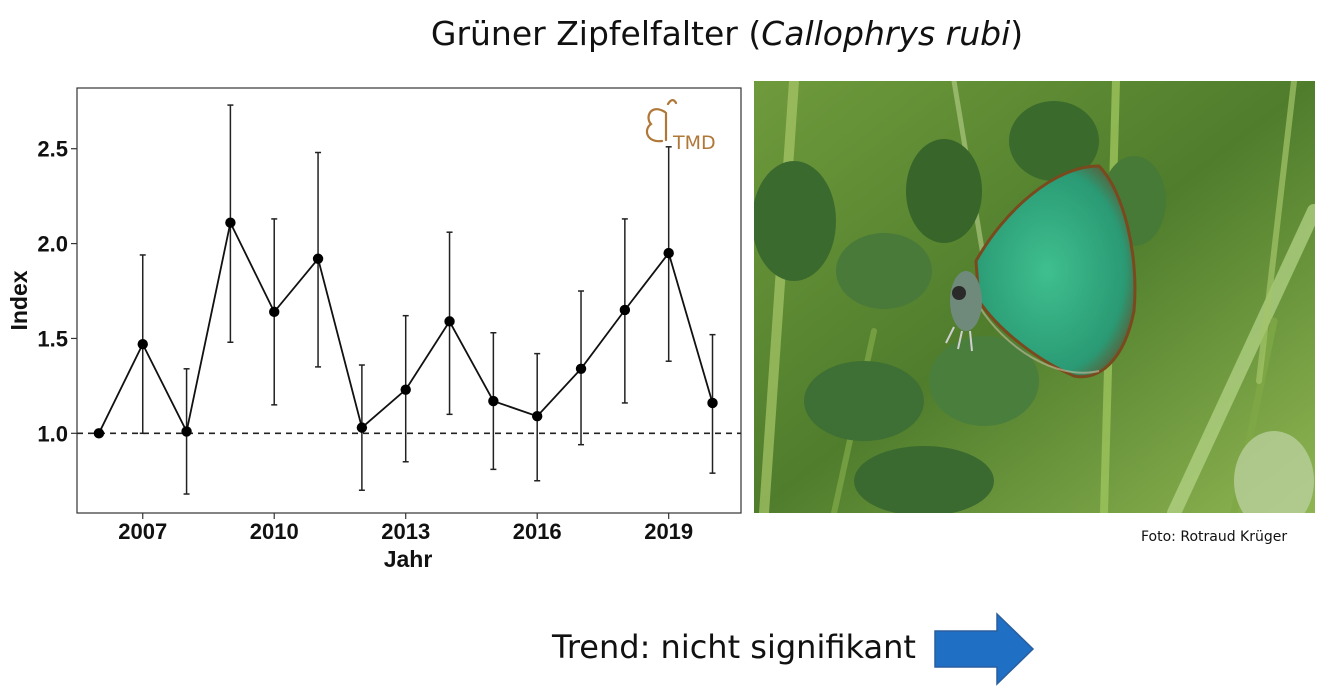 The image size is (1317, 694). I want to click on title-suffix: ), so click(1017, 33).